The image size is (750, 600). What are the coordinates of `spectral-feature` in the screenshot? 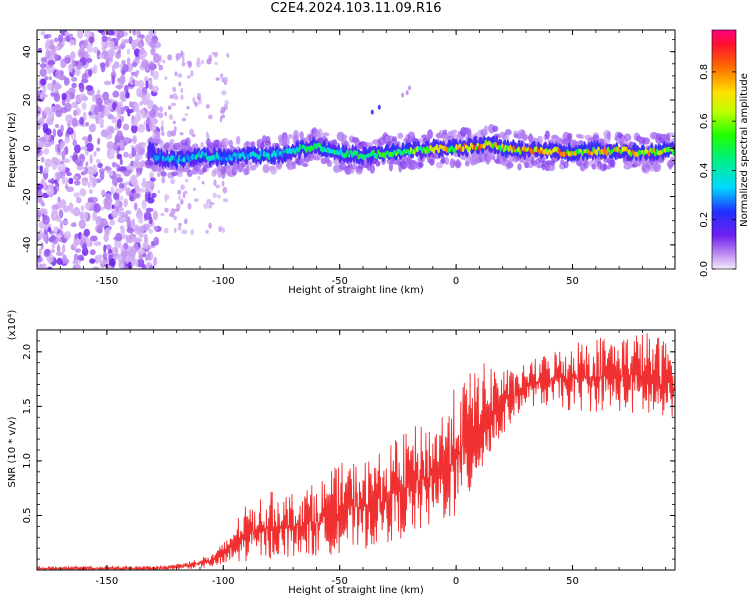 It's located at (407, 93).